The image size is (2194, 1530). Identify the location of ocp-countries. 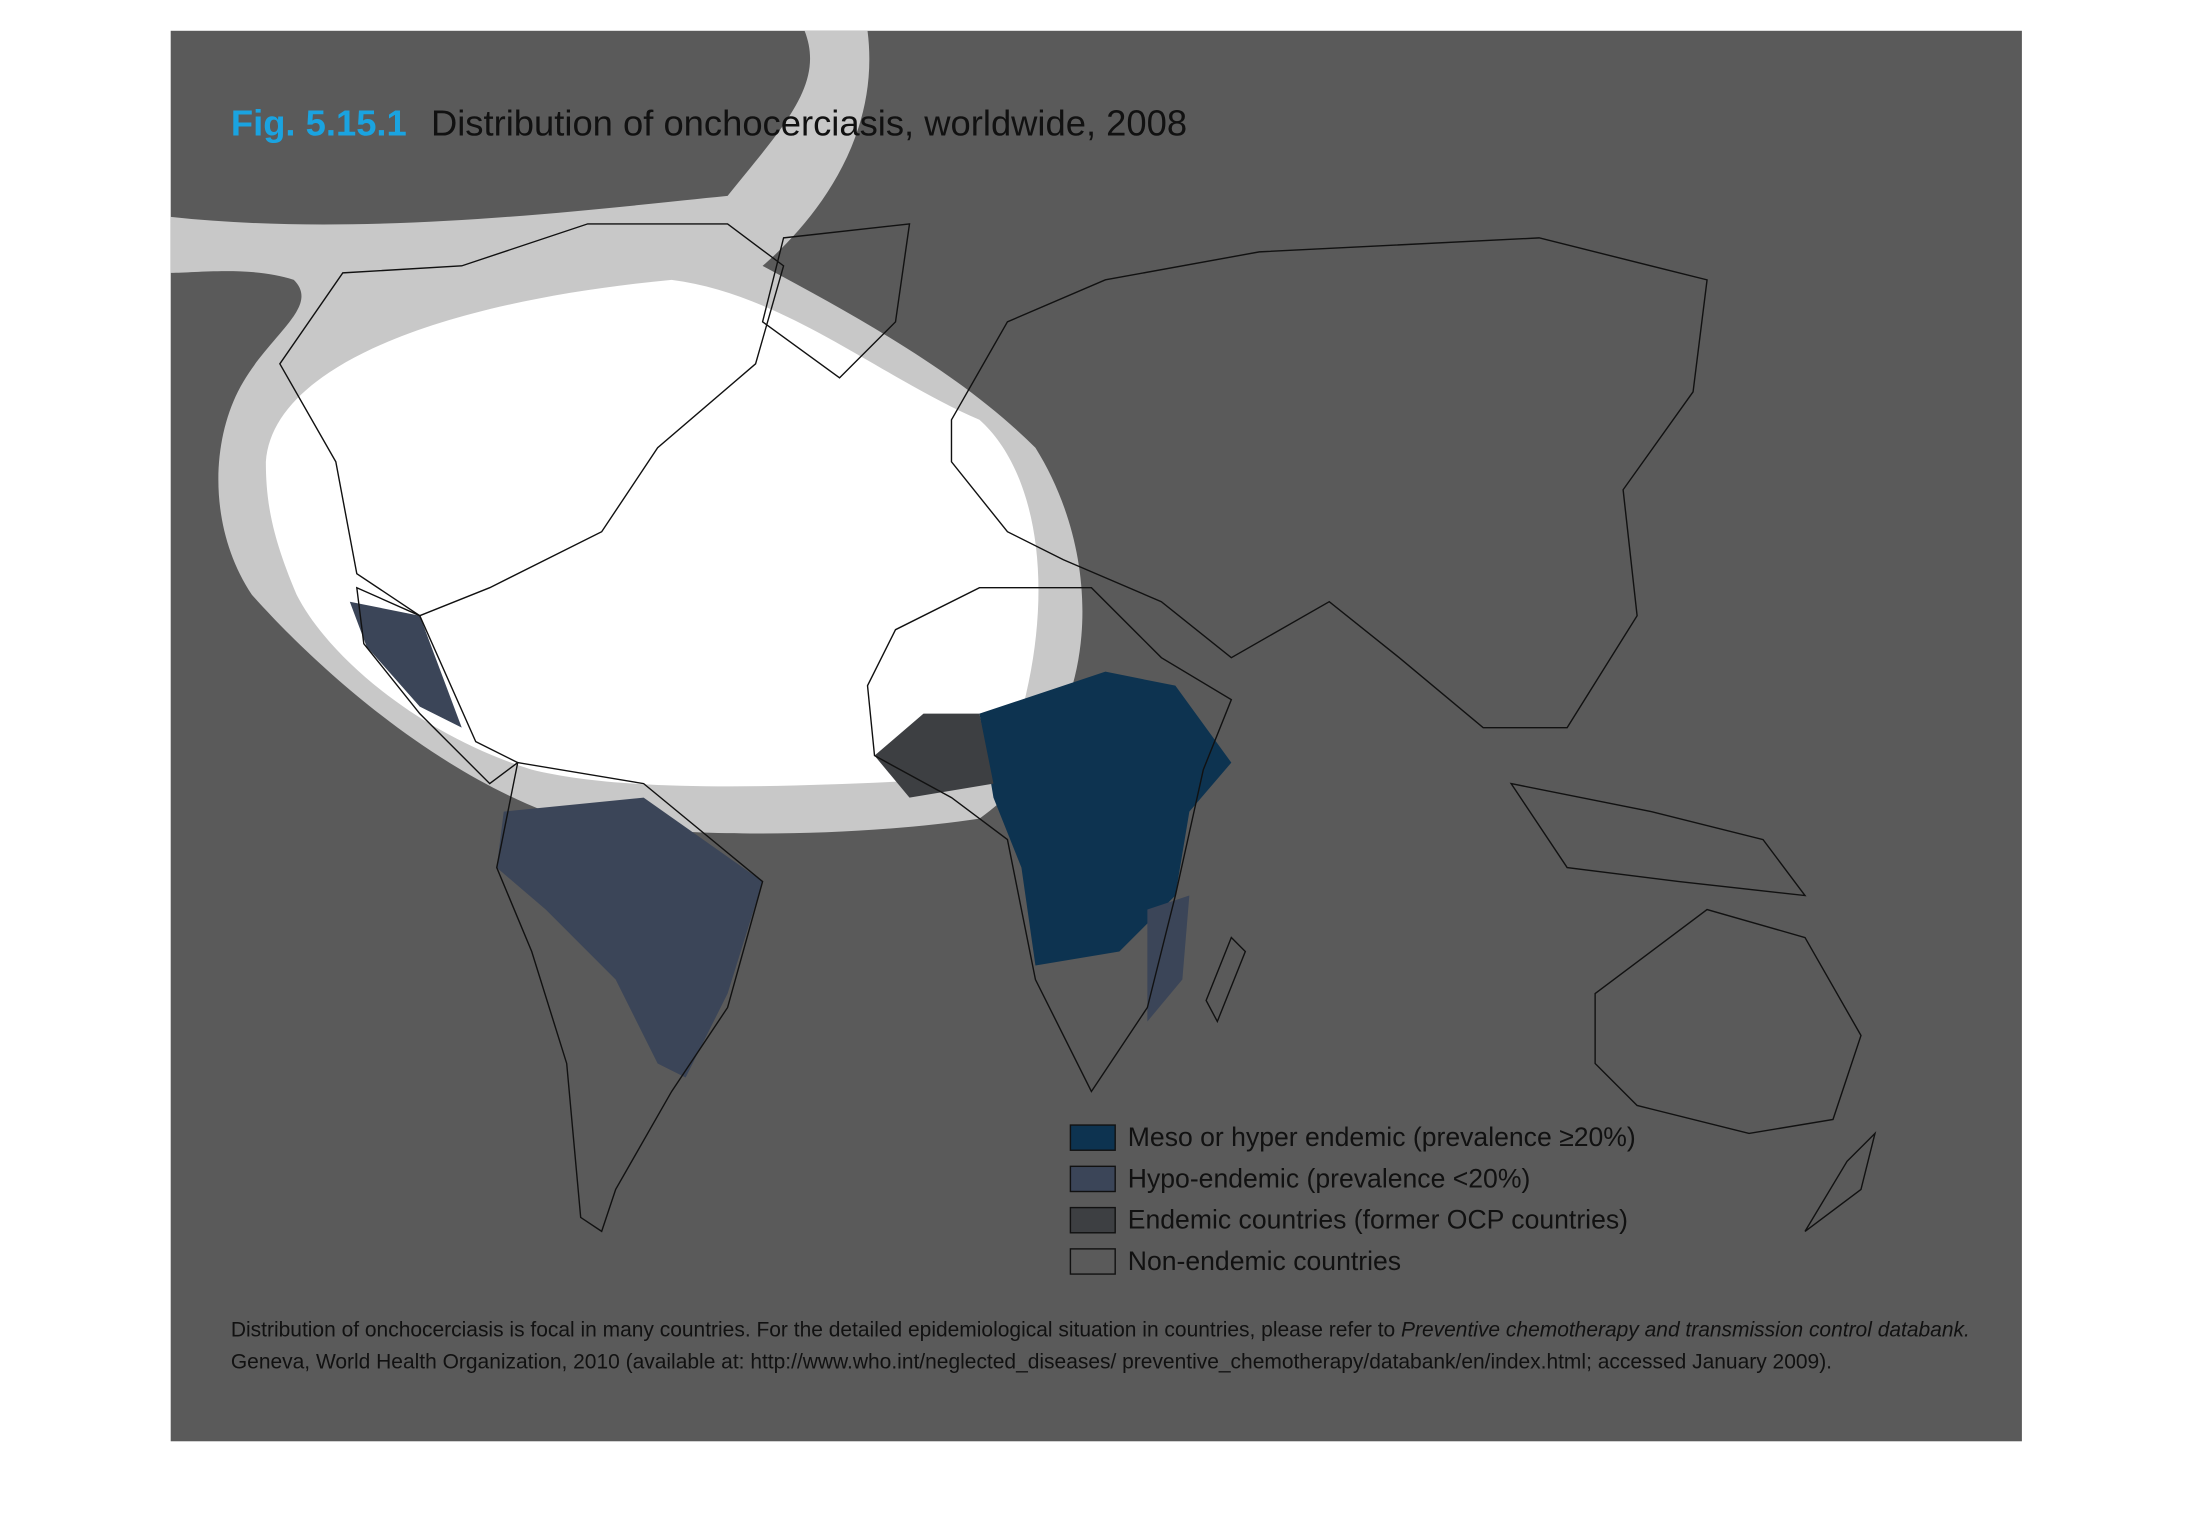
(934, 755).